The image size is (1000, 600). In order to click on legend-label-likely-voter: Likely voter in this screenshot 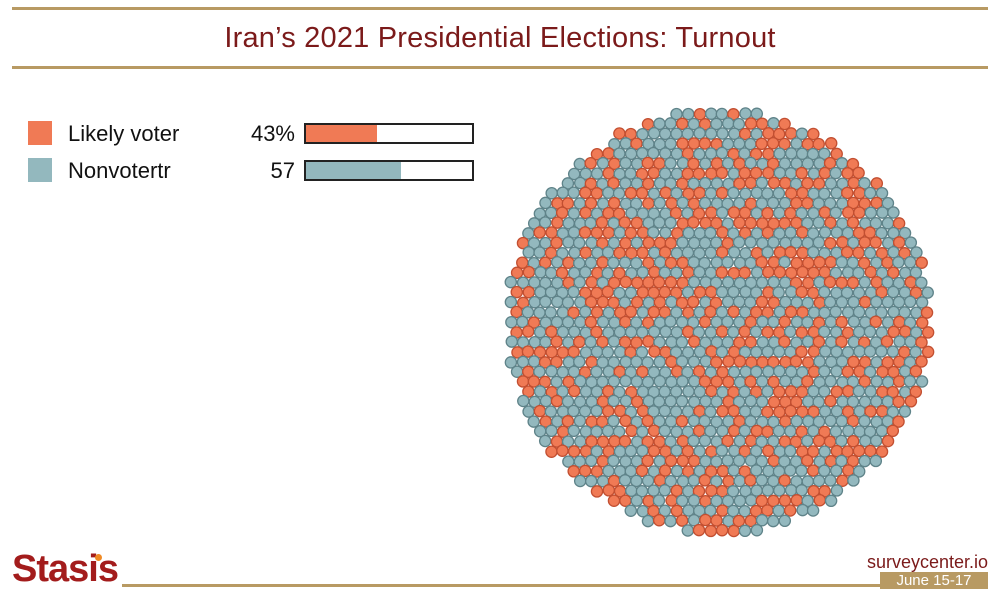, I will do `click(124, 133)`.